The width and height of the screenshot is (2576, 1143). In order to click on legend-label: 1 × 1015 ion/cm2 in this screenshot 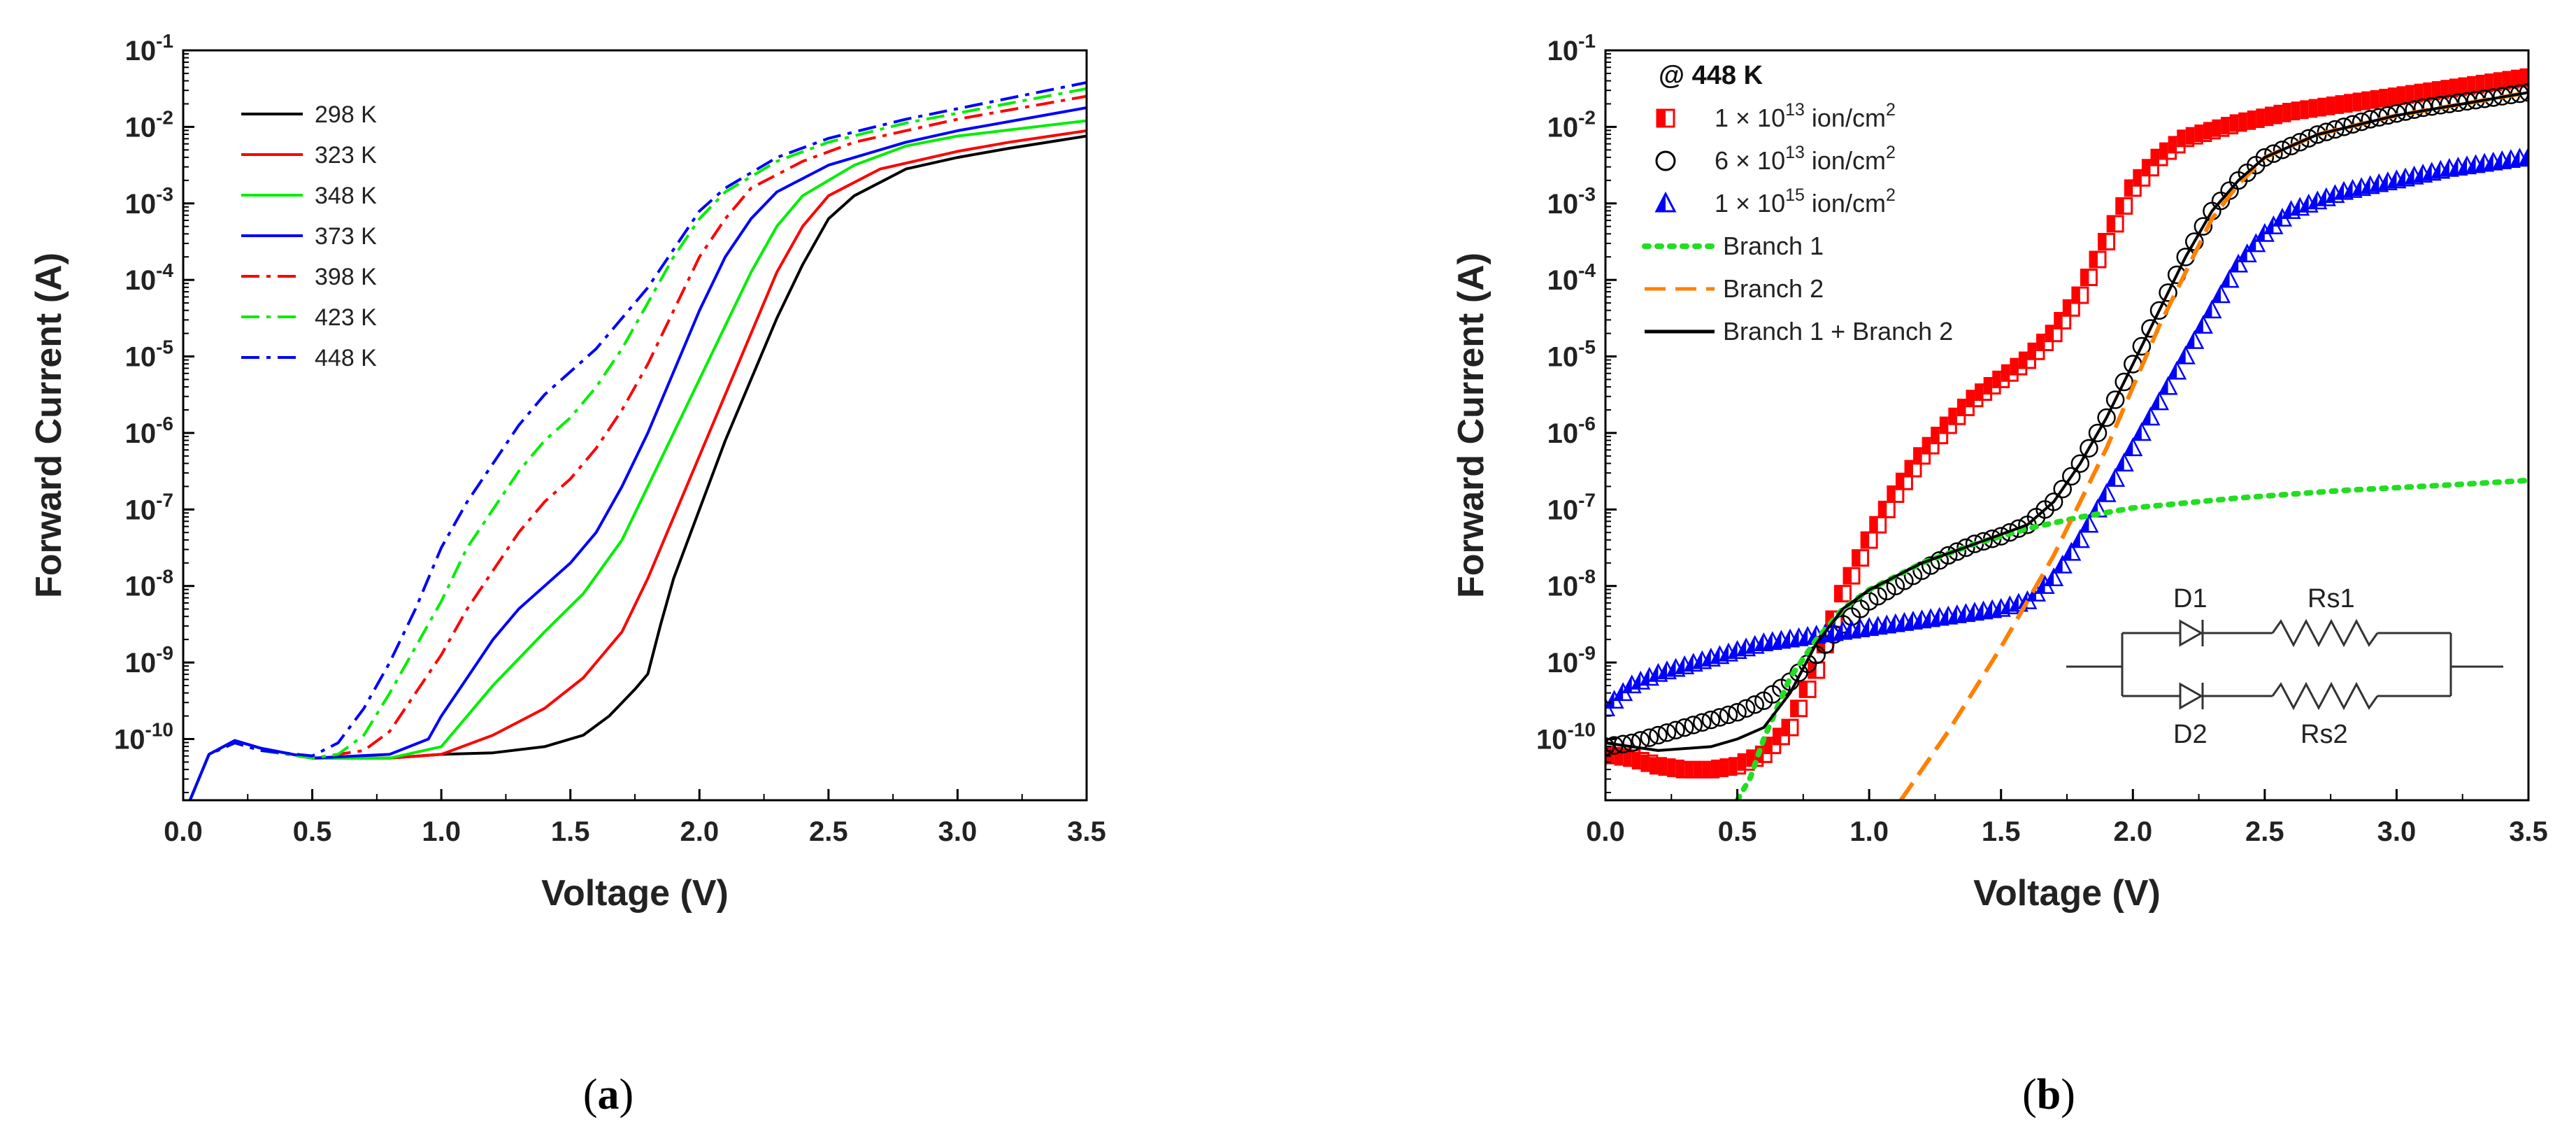, I will do `click(1805, 201)`.